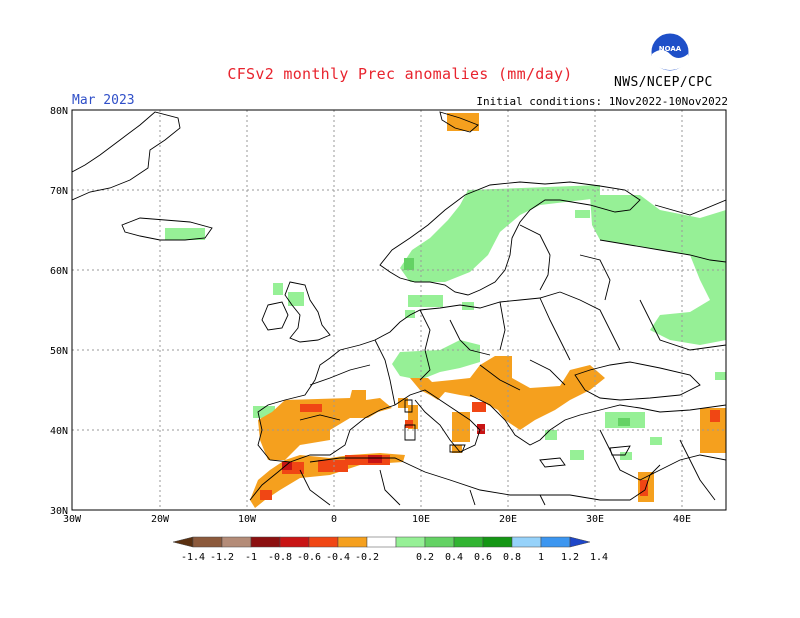 This screenshot has width=800, height=618. I want to click on lat-label: 40N, so click(59, 431).